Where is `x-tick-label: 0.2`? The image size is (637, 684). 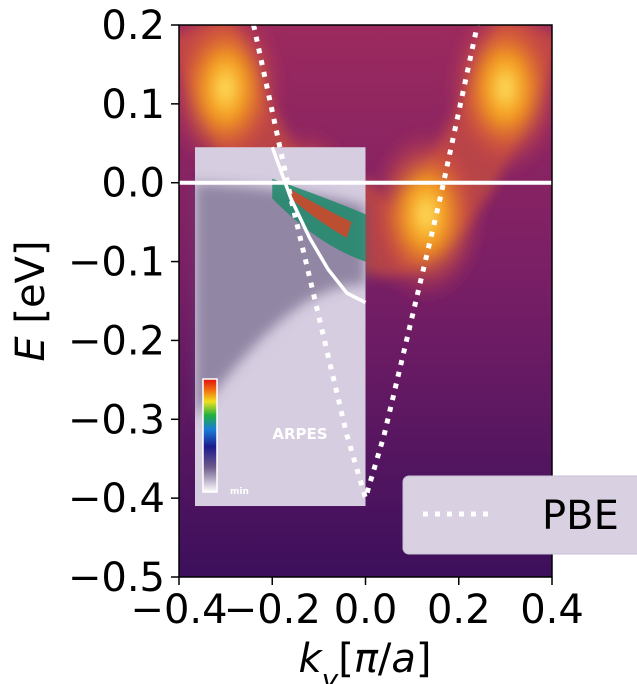 x-tick-label: 0.2 is located at coordinates (459, 610).